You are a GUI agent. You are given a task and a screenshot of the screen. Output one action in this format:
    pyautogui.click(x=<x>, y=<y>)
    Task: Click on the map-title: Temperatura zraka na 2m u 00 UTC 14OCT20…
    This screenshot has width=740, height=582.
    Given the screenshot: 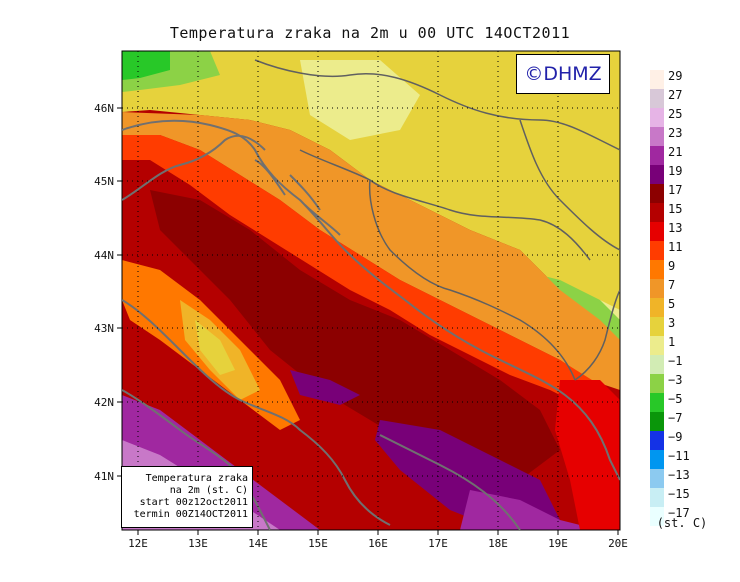 What is the action you would take?
    pyautogui.click(x=370, y=33)
    